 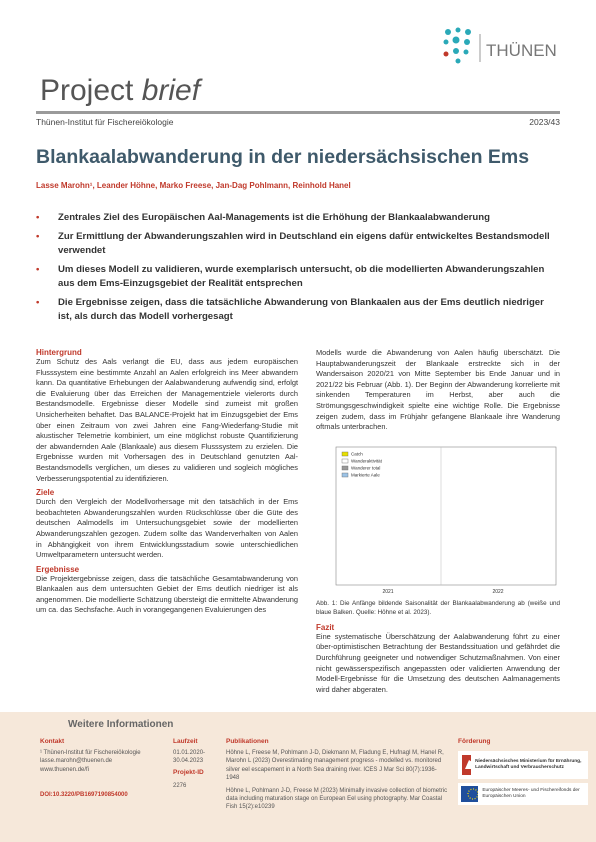 I want to click on eu-flag, so click(x=470, y=794).